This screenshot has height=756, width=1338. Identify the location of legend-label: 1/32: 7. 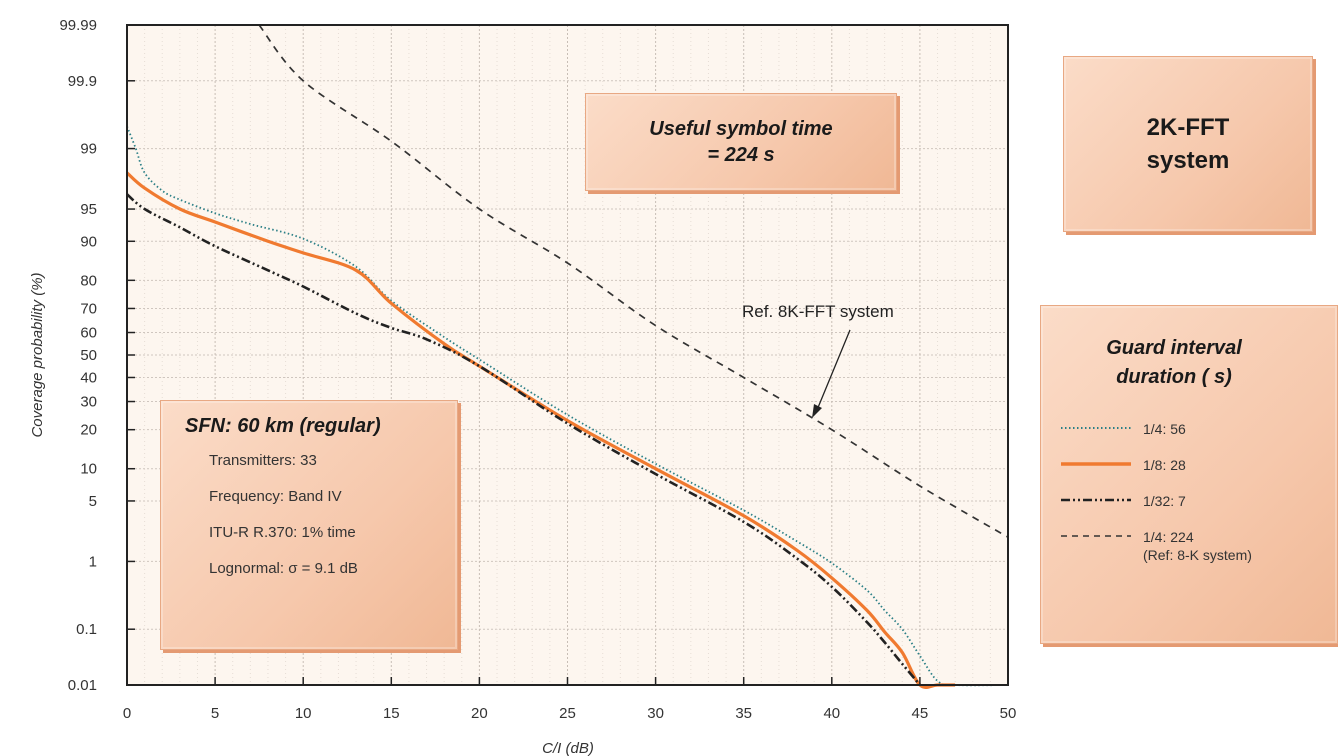
(1164, 501).